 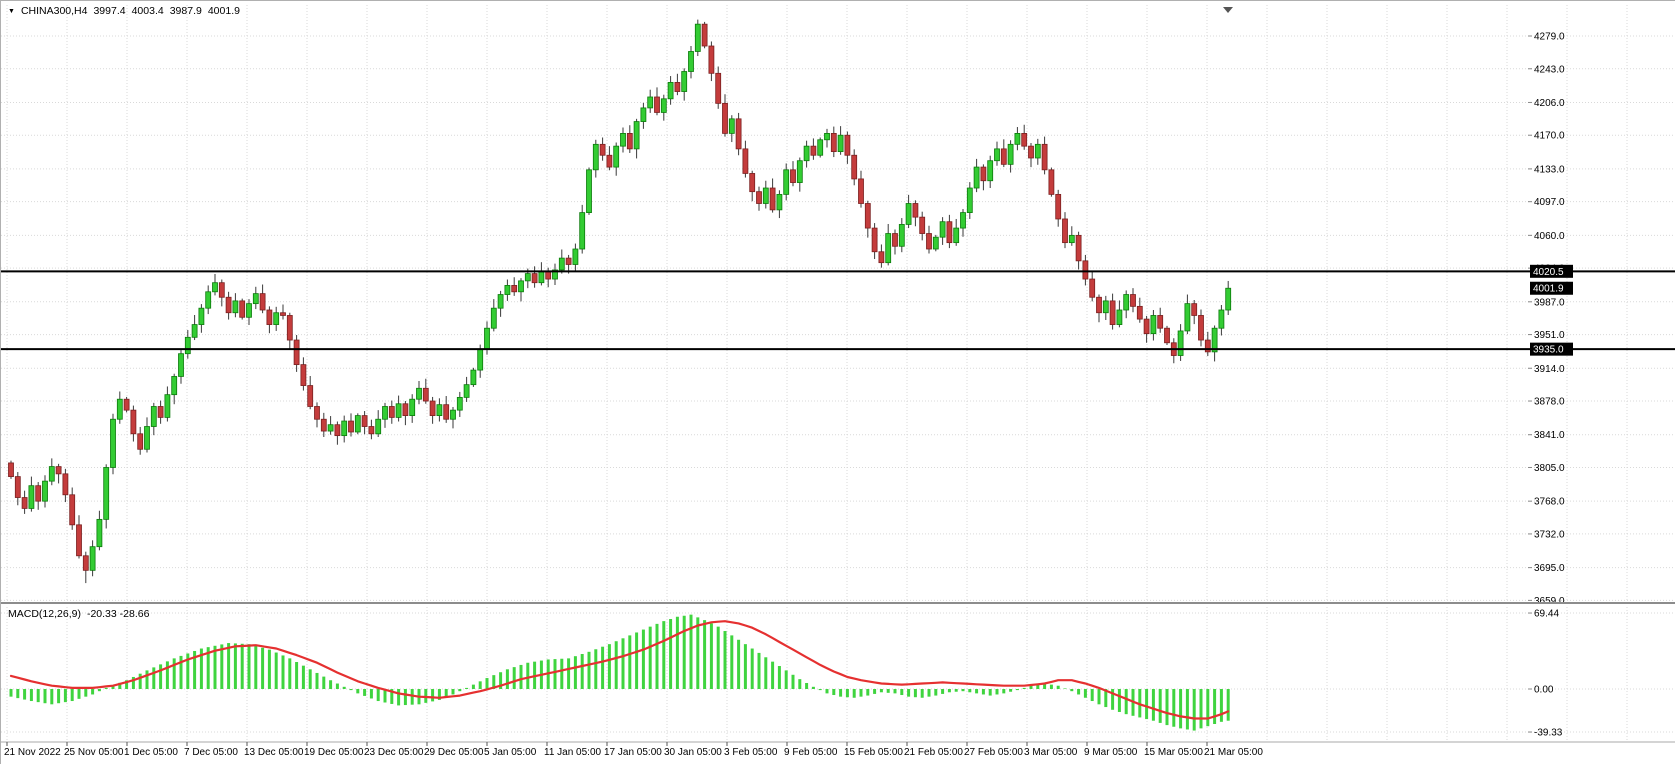 What do you see at coordinates (32, 752) in the screenshot?
I see `svg-text: 21 Nov 2022` at bounding box center [32, 752].